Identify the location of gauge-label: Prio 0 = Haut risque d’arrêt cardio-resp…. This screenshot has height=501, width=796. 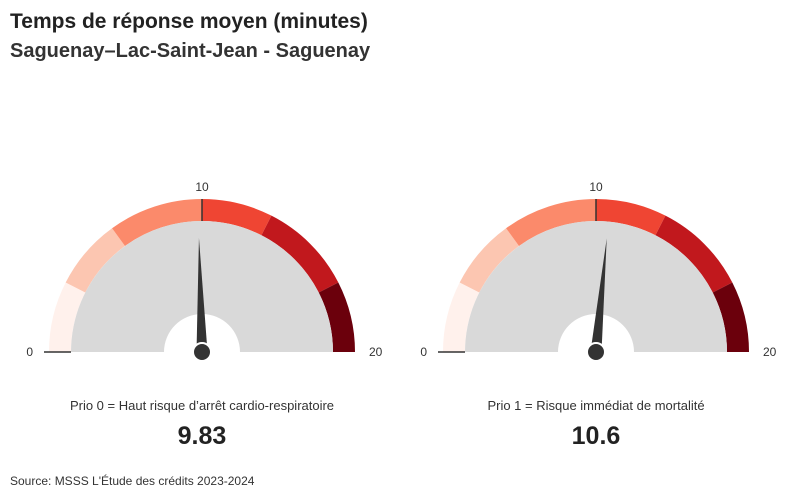
(202, 405).